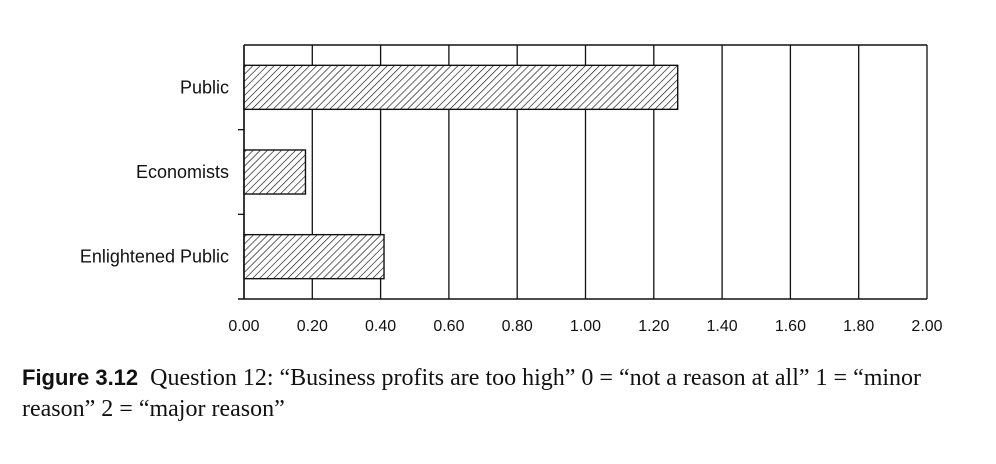 This screenshot has height=464, width=996. I want to click on x-tick-label: 0.40, so click(380, 326).